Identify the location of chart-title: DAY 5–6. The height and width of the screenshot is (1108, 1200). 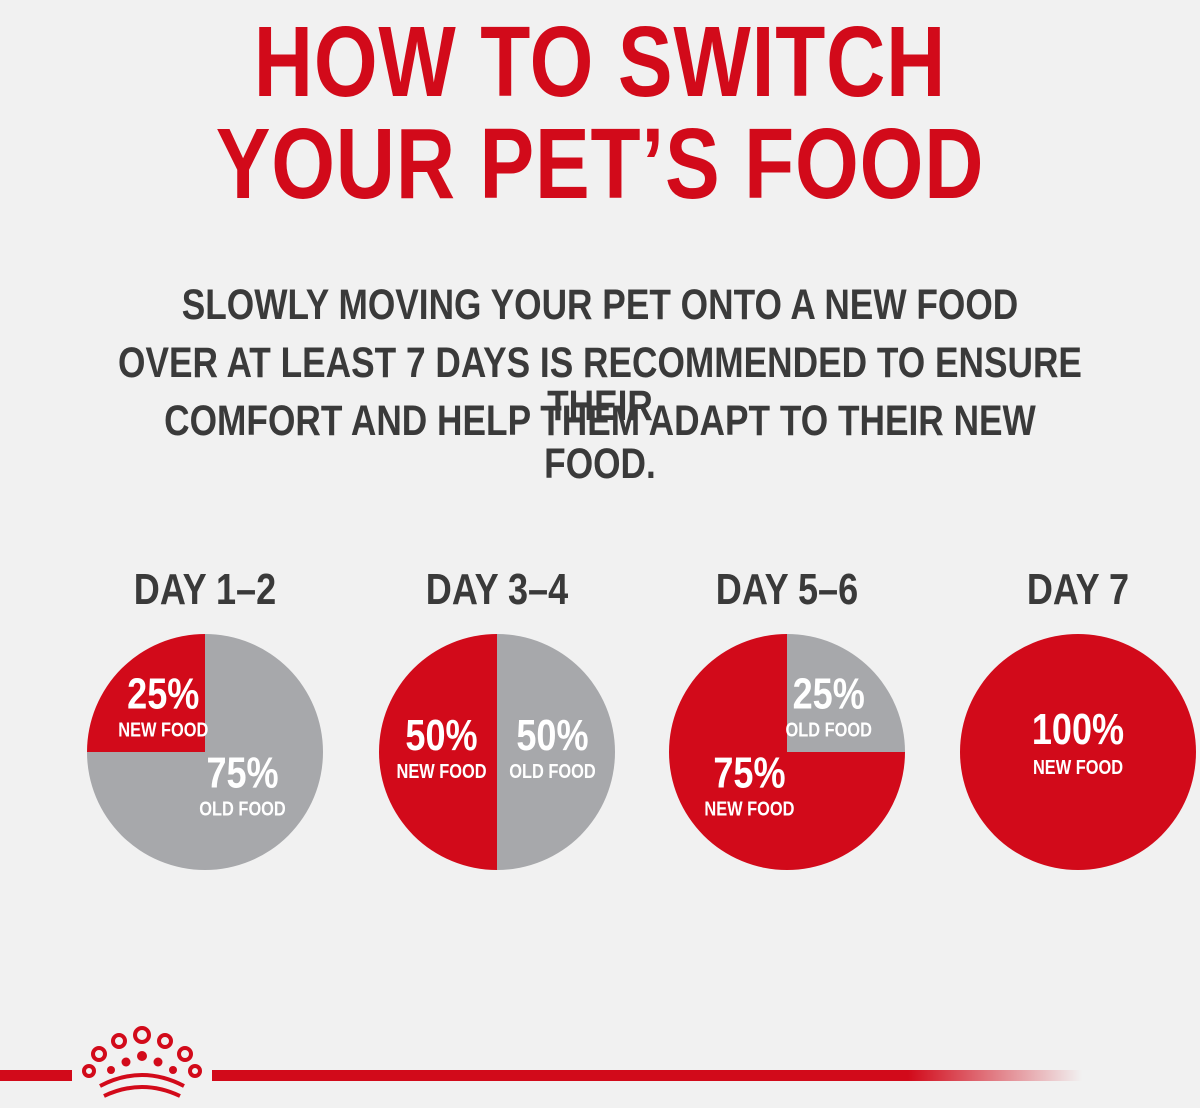
(787, 589).